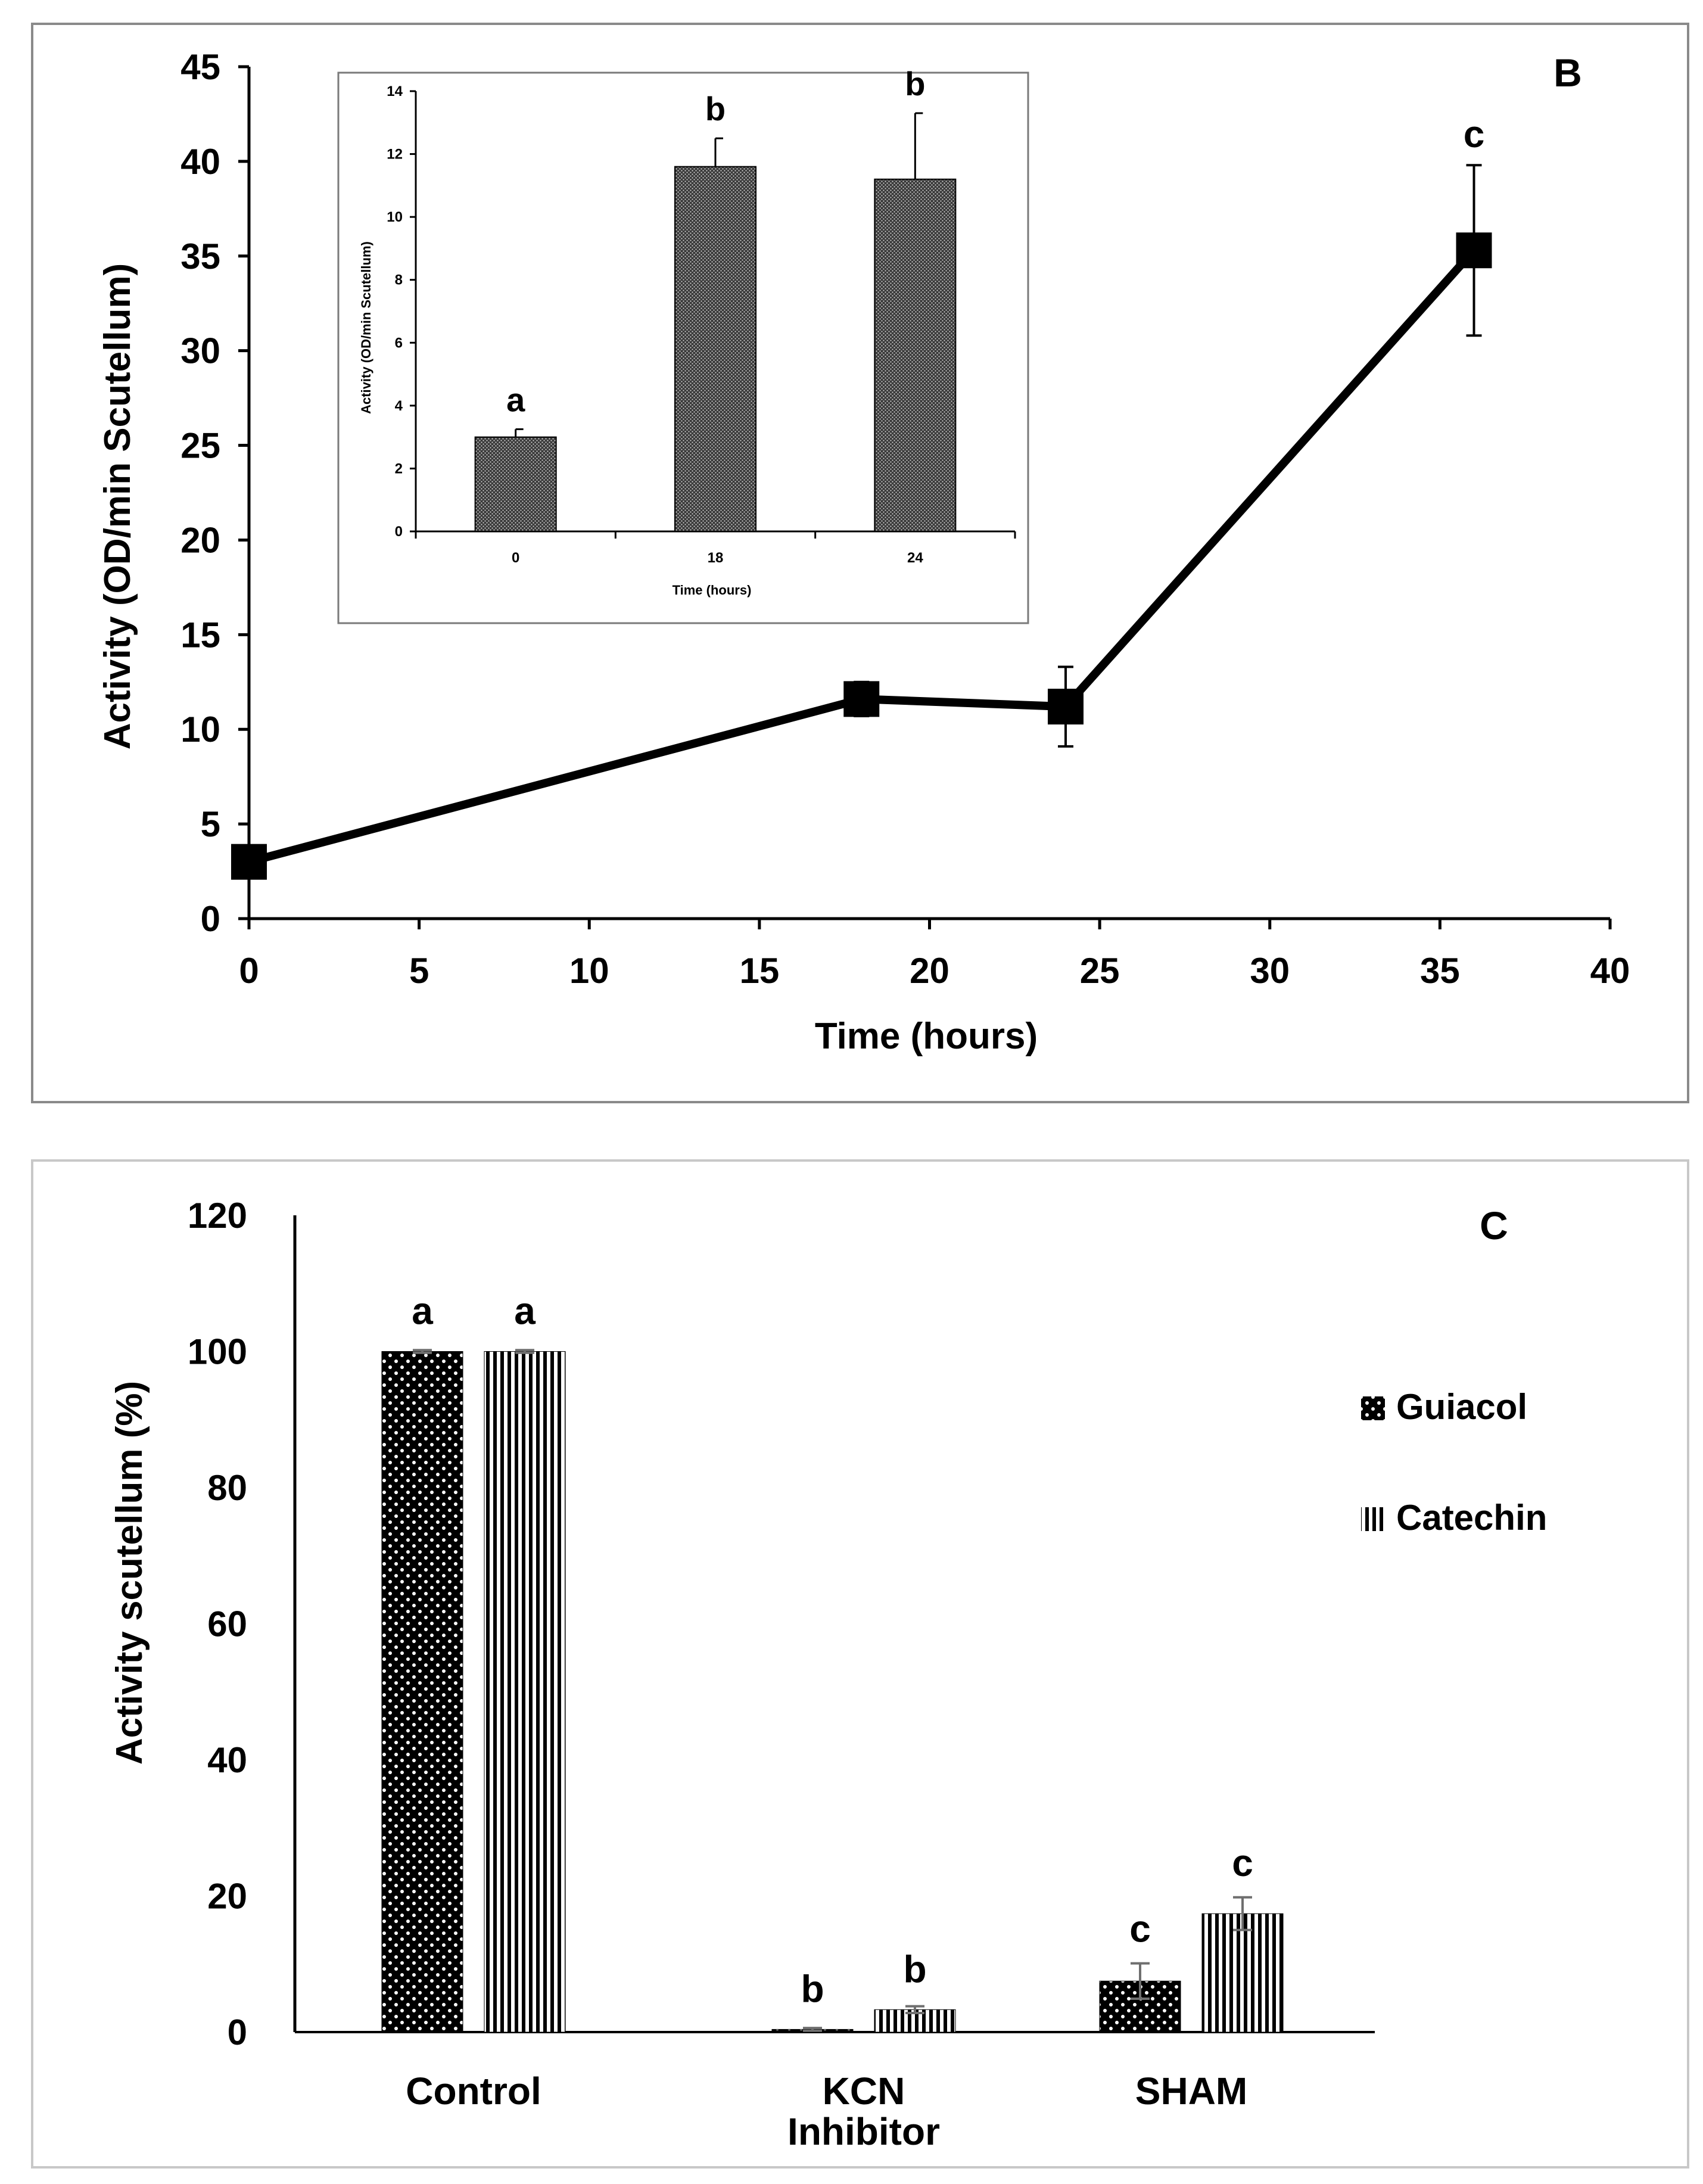 The height and width of the screenshot is (2184, 1703). What do you see at coordinates (1100, 971) in the screenshot?
I see `panel-b-x-tick-label: 25` at bounding box center [1100, 971].